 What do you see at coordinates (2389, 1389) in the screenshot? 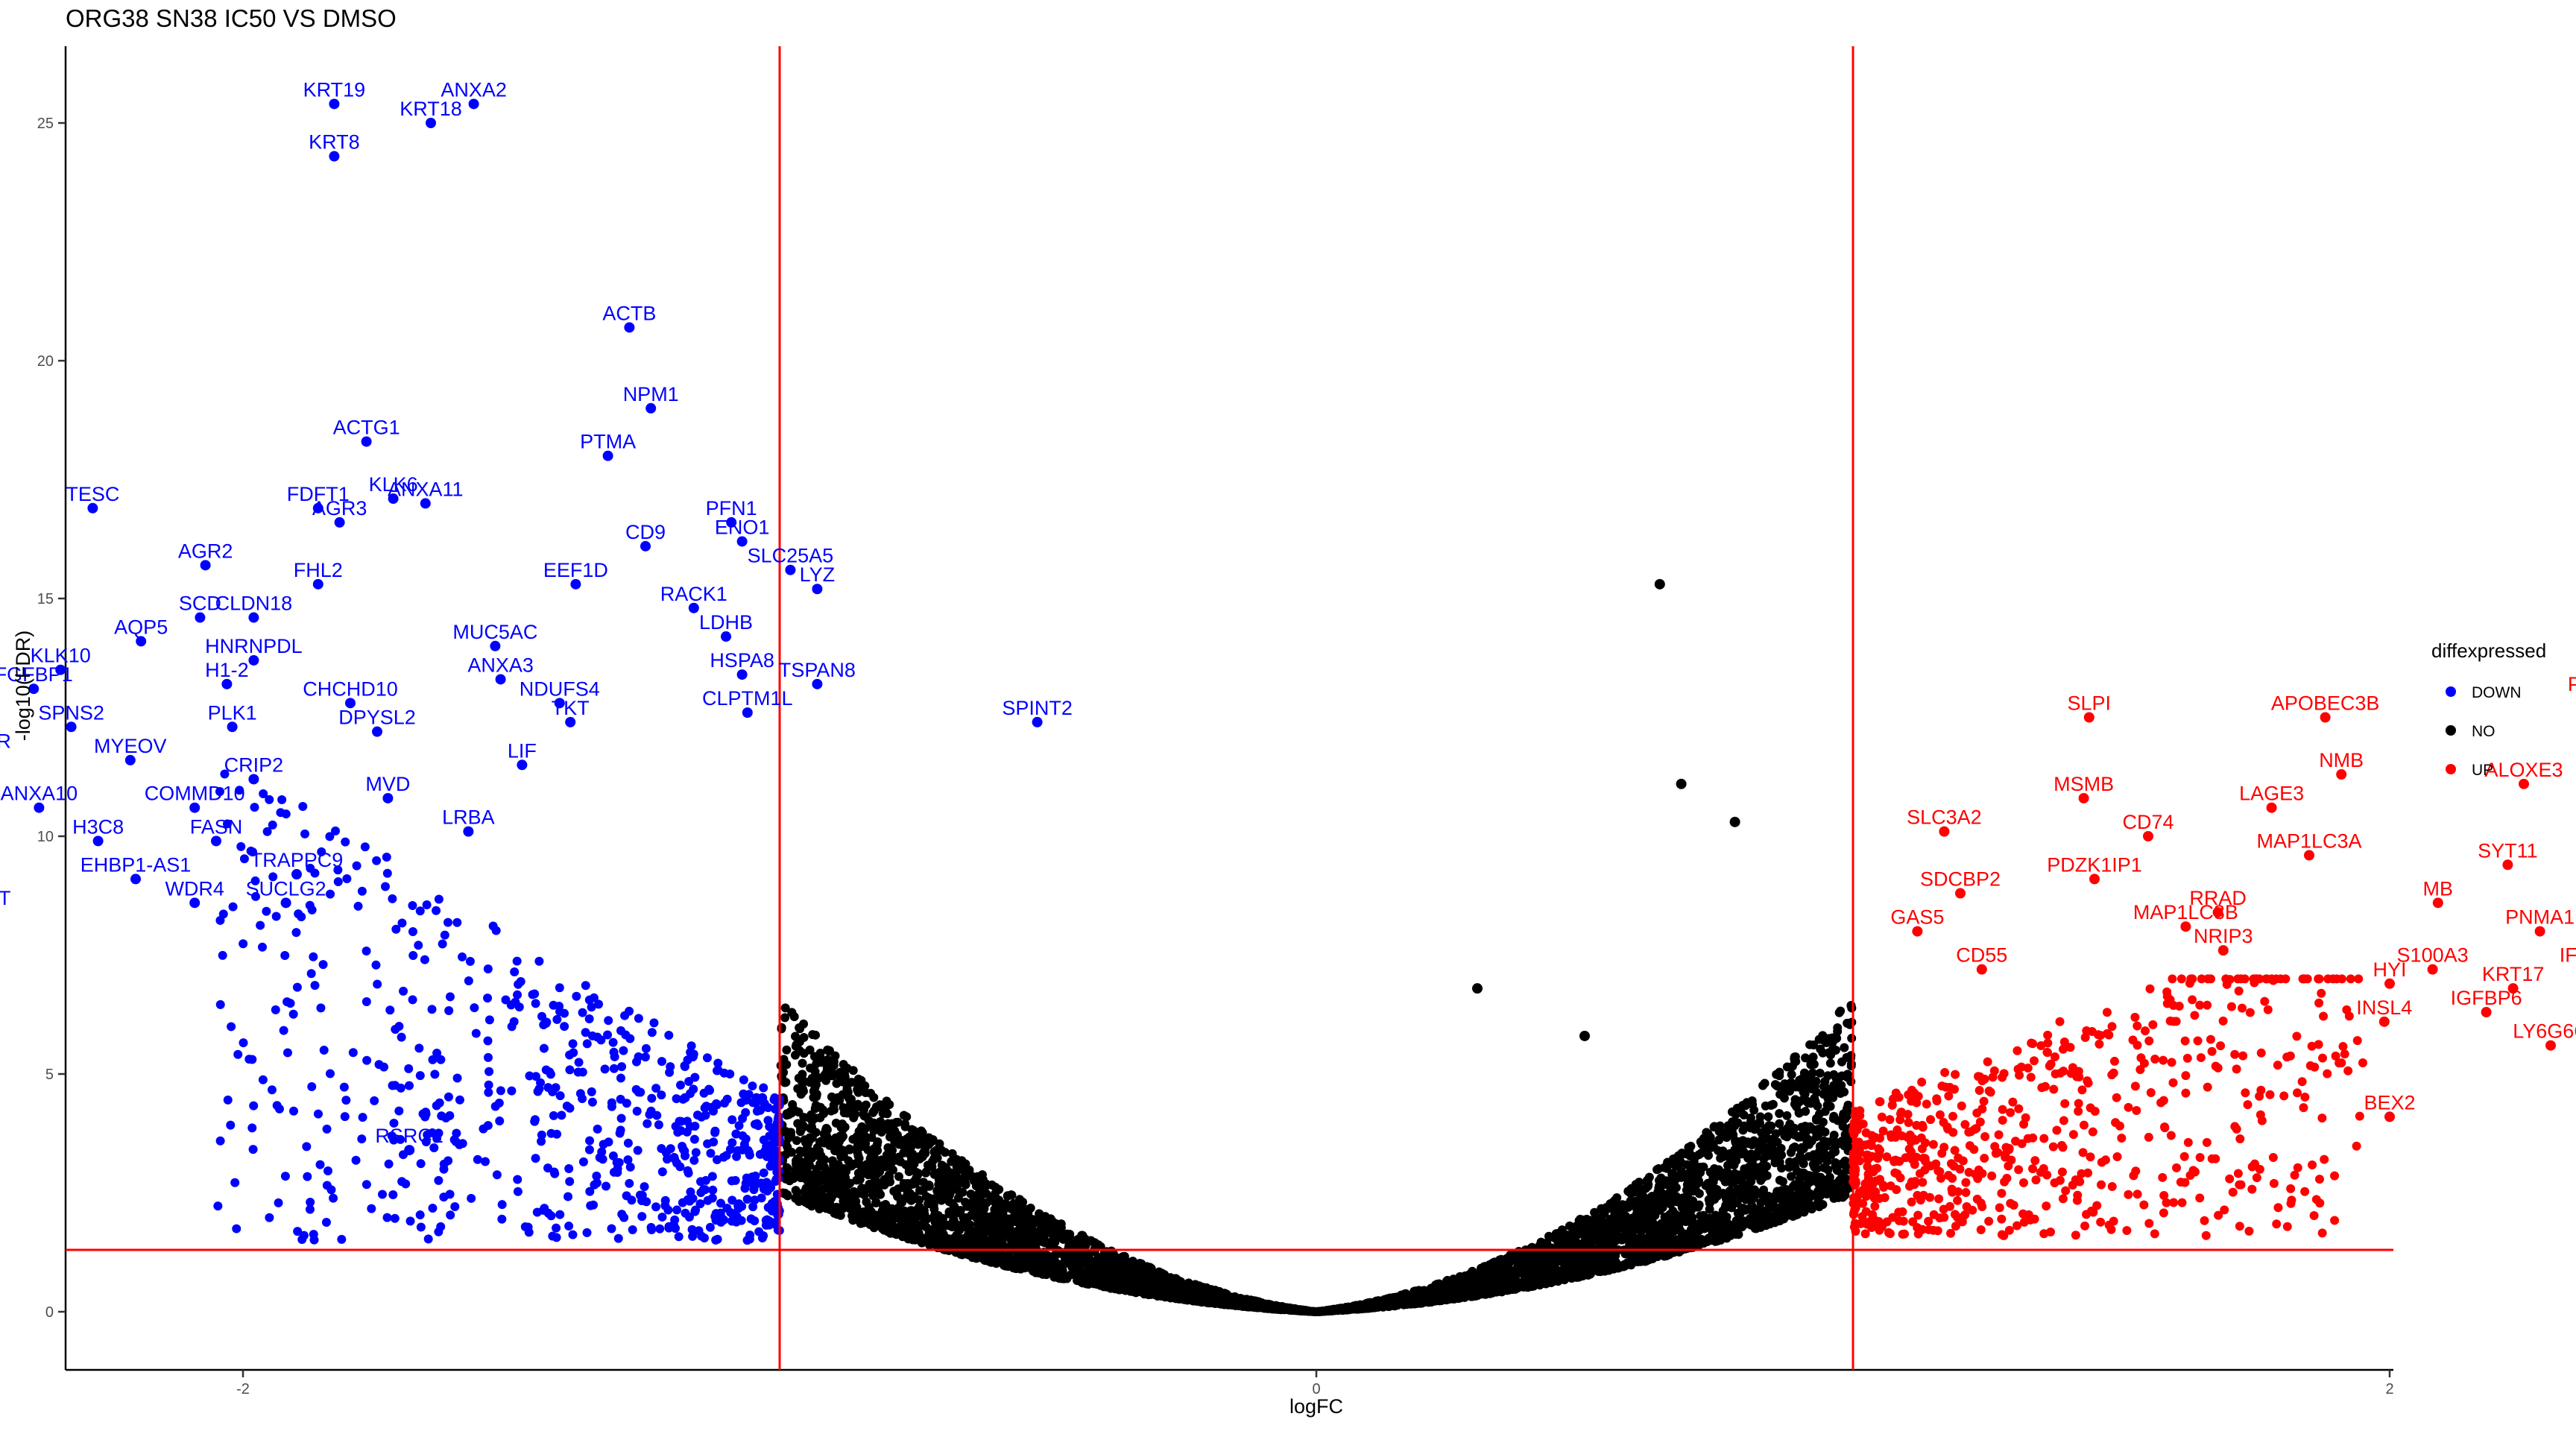
I see `x-tick-label: 2` at bounding box center [2389, 1389].